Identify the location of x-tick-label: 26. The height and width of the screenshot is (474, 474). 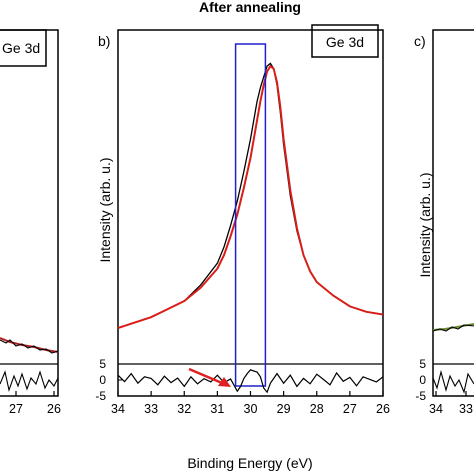
(383, 409).